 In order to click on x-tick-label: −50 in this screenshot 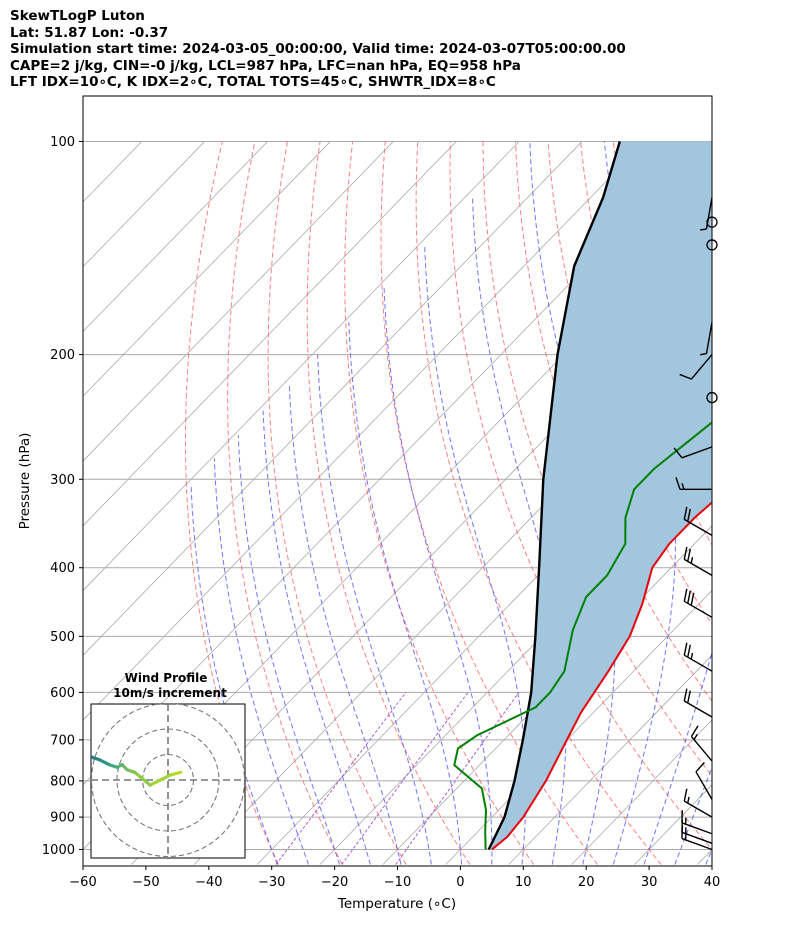, I will do `click(145, 882)`.